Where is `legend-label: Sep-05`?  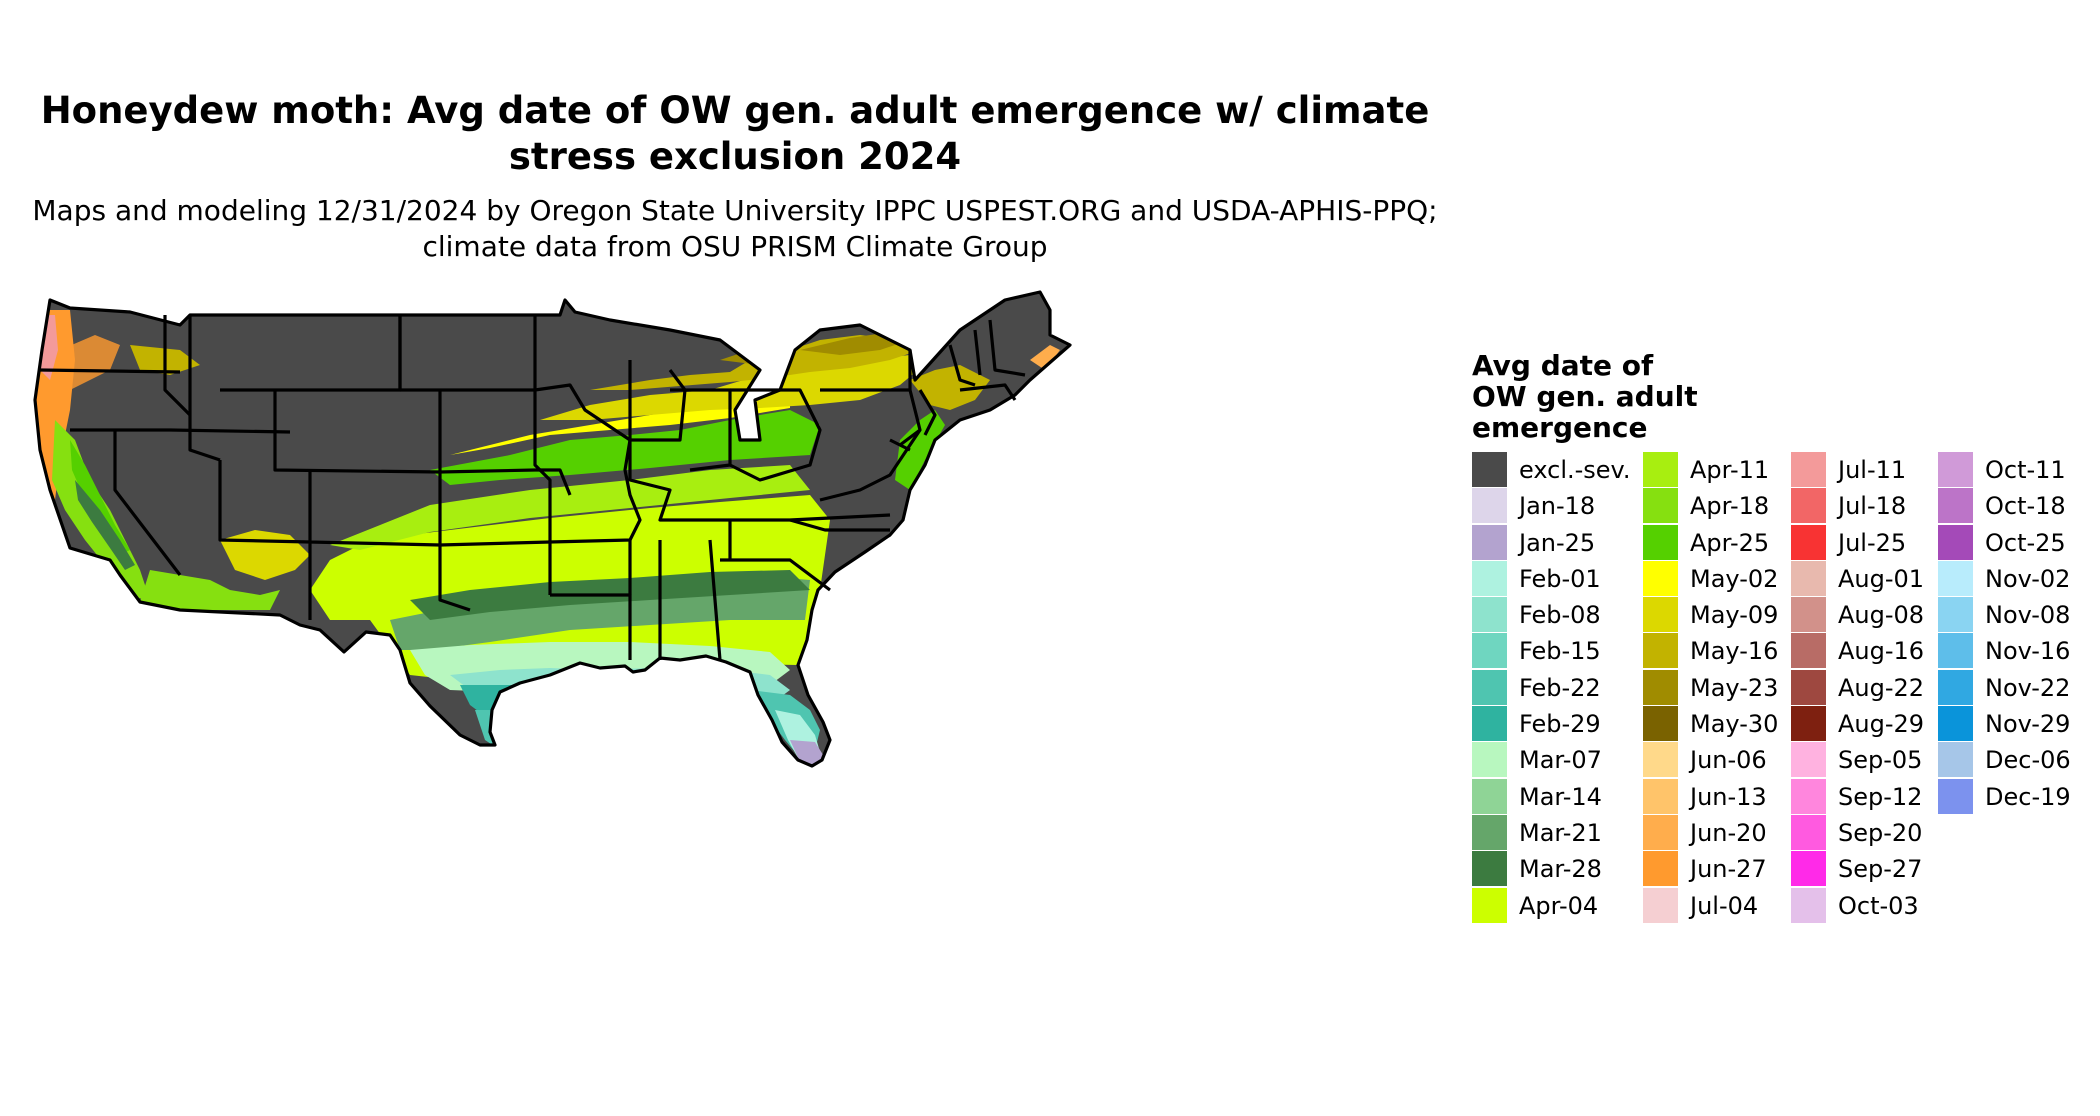 legend-label: Sep-05 is located at coordinates (1880, 760).